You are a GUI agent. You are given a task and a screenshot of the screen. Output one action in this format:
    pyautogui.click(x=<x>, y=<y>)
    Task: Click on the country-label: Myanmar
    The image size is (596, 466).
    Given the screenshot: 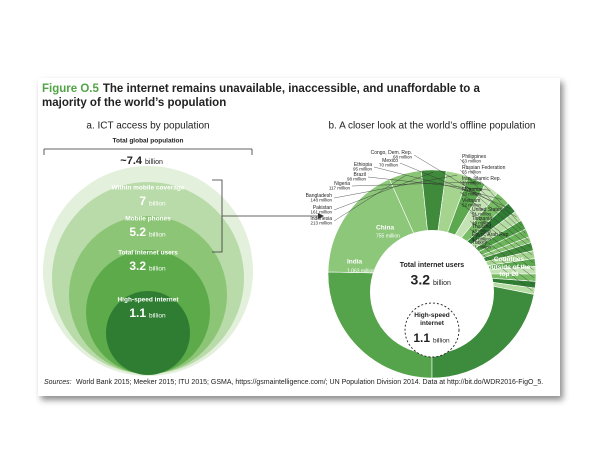 What is the action you would take?
    pyautogui.click(x=472, y=190)
    